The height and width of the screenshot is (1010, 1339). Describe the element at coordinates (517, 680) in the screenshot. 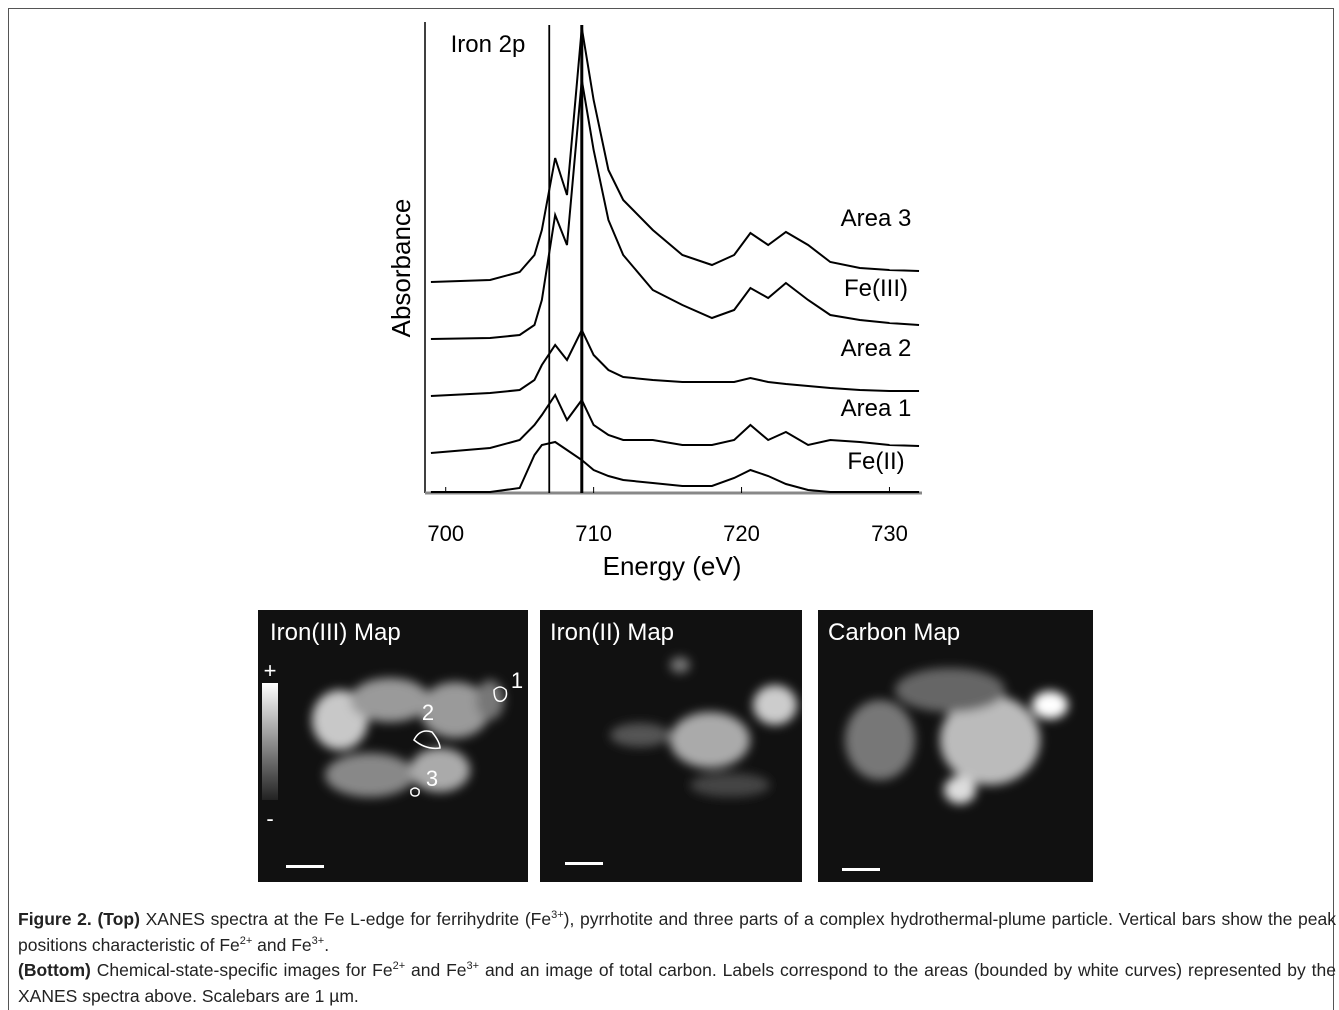

I see `area-label: 1` at that location.